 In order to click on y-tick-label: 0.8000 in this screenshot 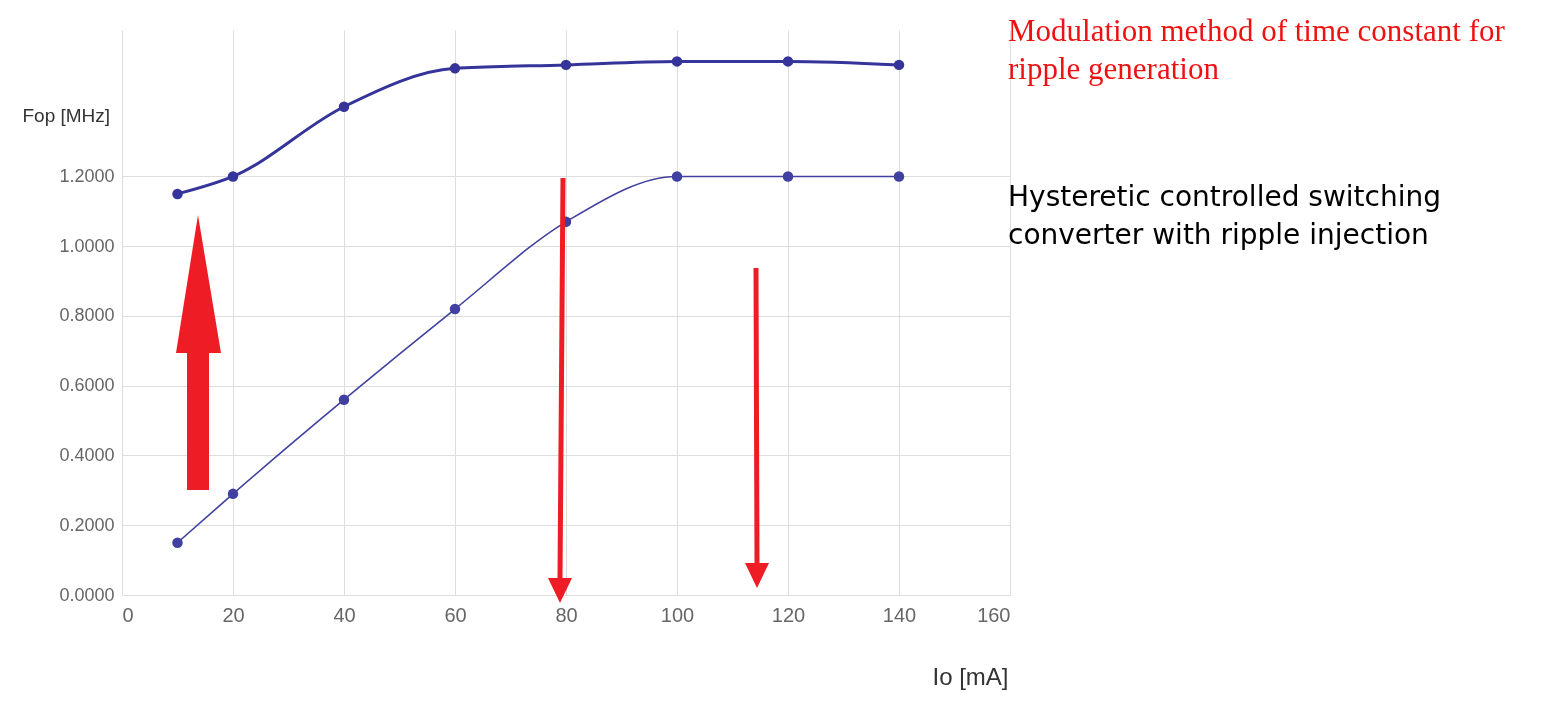, I will do `click(87, 315)`.